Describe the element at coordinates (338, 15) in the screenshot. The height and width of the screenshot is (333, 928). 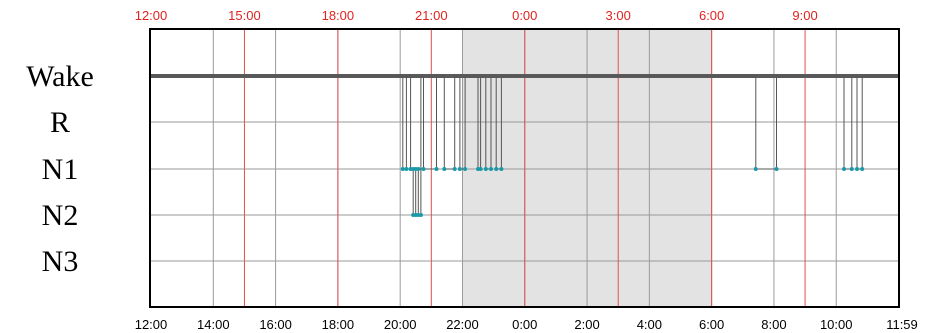
I see `top-tick-label: 18:00` at that location.